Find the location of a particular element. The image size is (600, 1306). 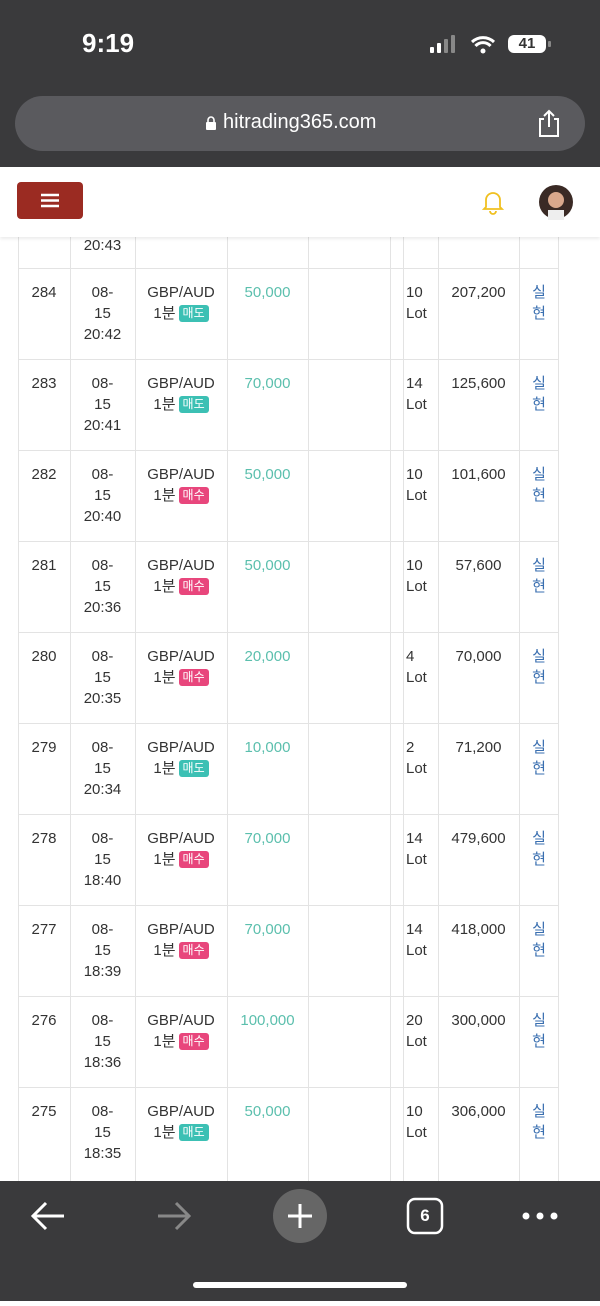

amount: 20,000 is located at coordinates (267, 656).